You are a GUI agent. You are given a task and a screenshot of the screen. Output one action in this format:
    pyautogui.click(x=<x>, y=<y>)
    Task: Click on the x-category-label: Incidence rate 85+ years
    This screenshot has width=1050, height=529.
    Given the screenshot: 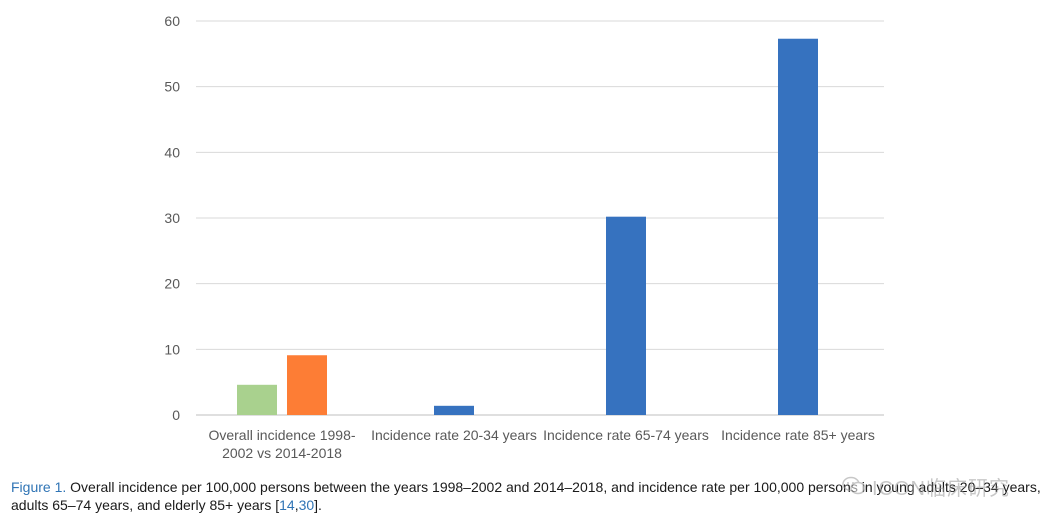 What is the action you would take?
    pyautogui.click(x=798, y=435)
    